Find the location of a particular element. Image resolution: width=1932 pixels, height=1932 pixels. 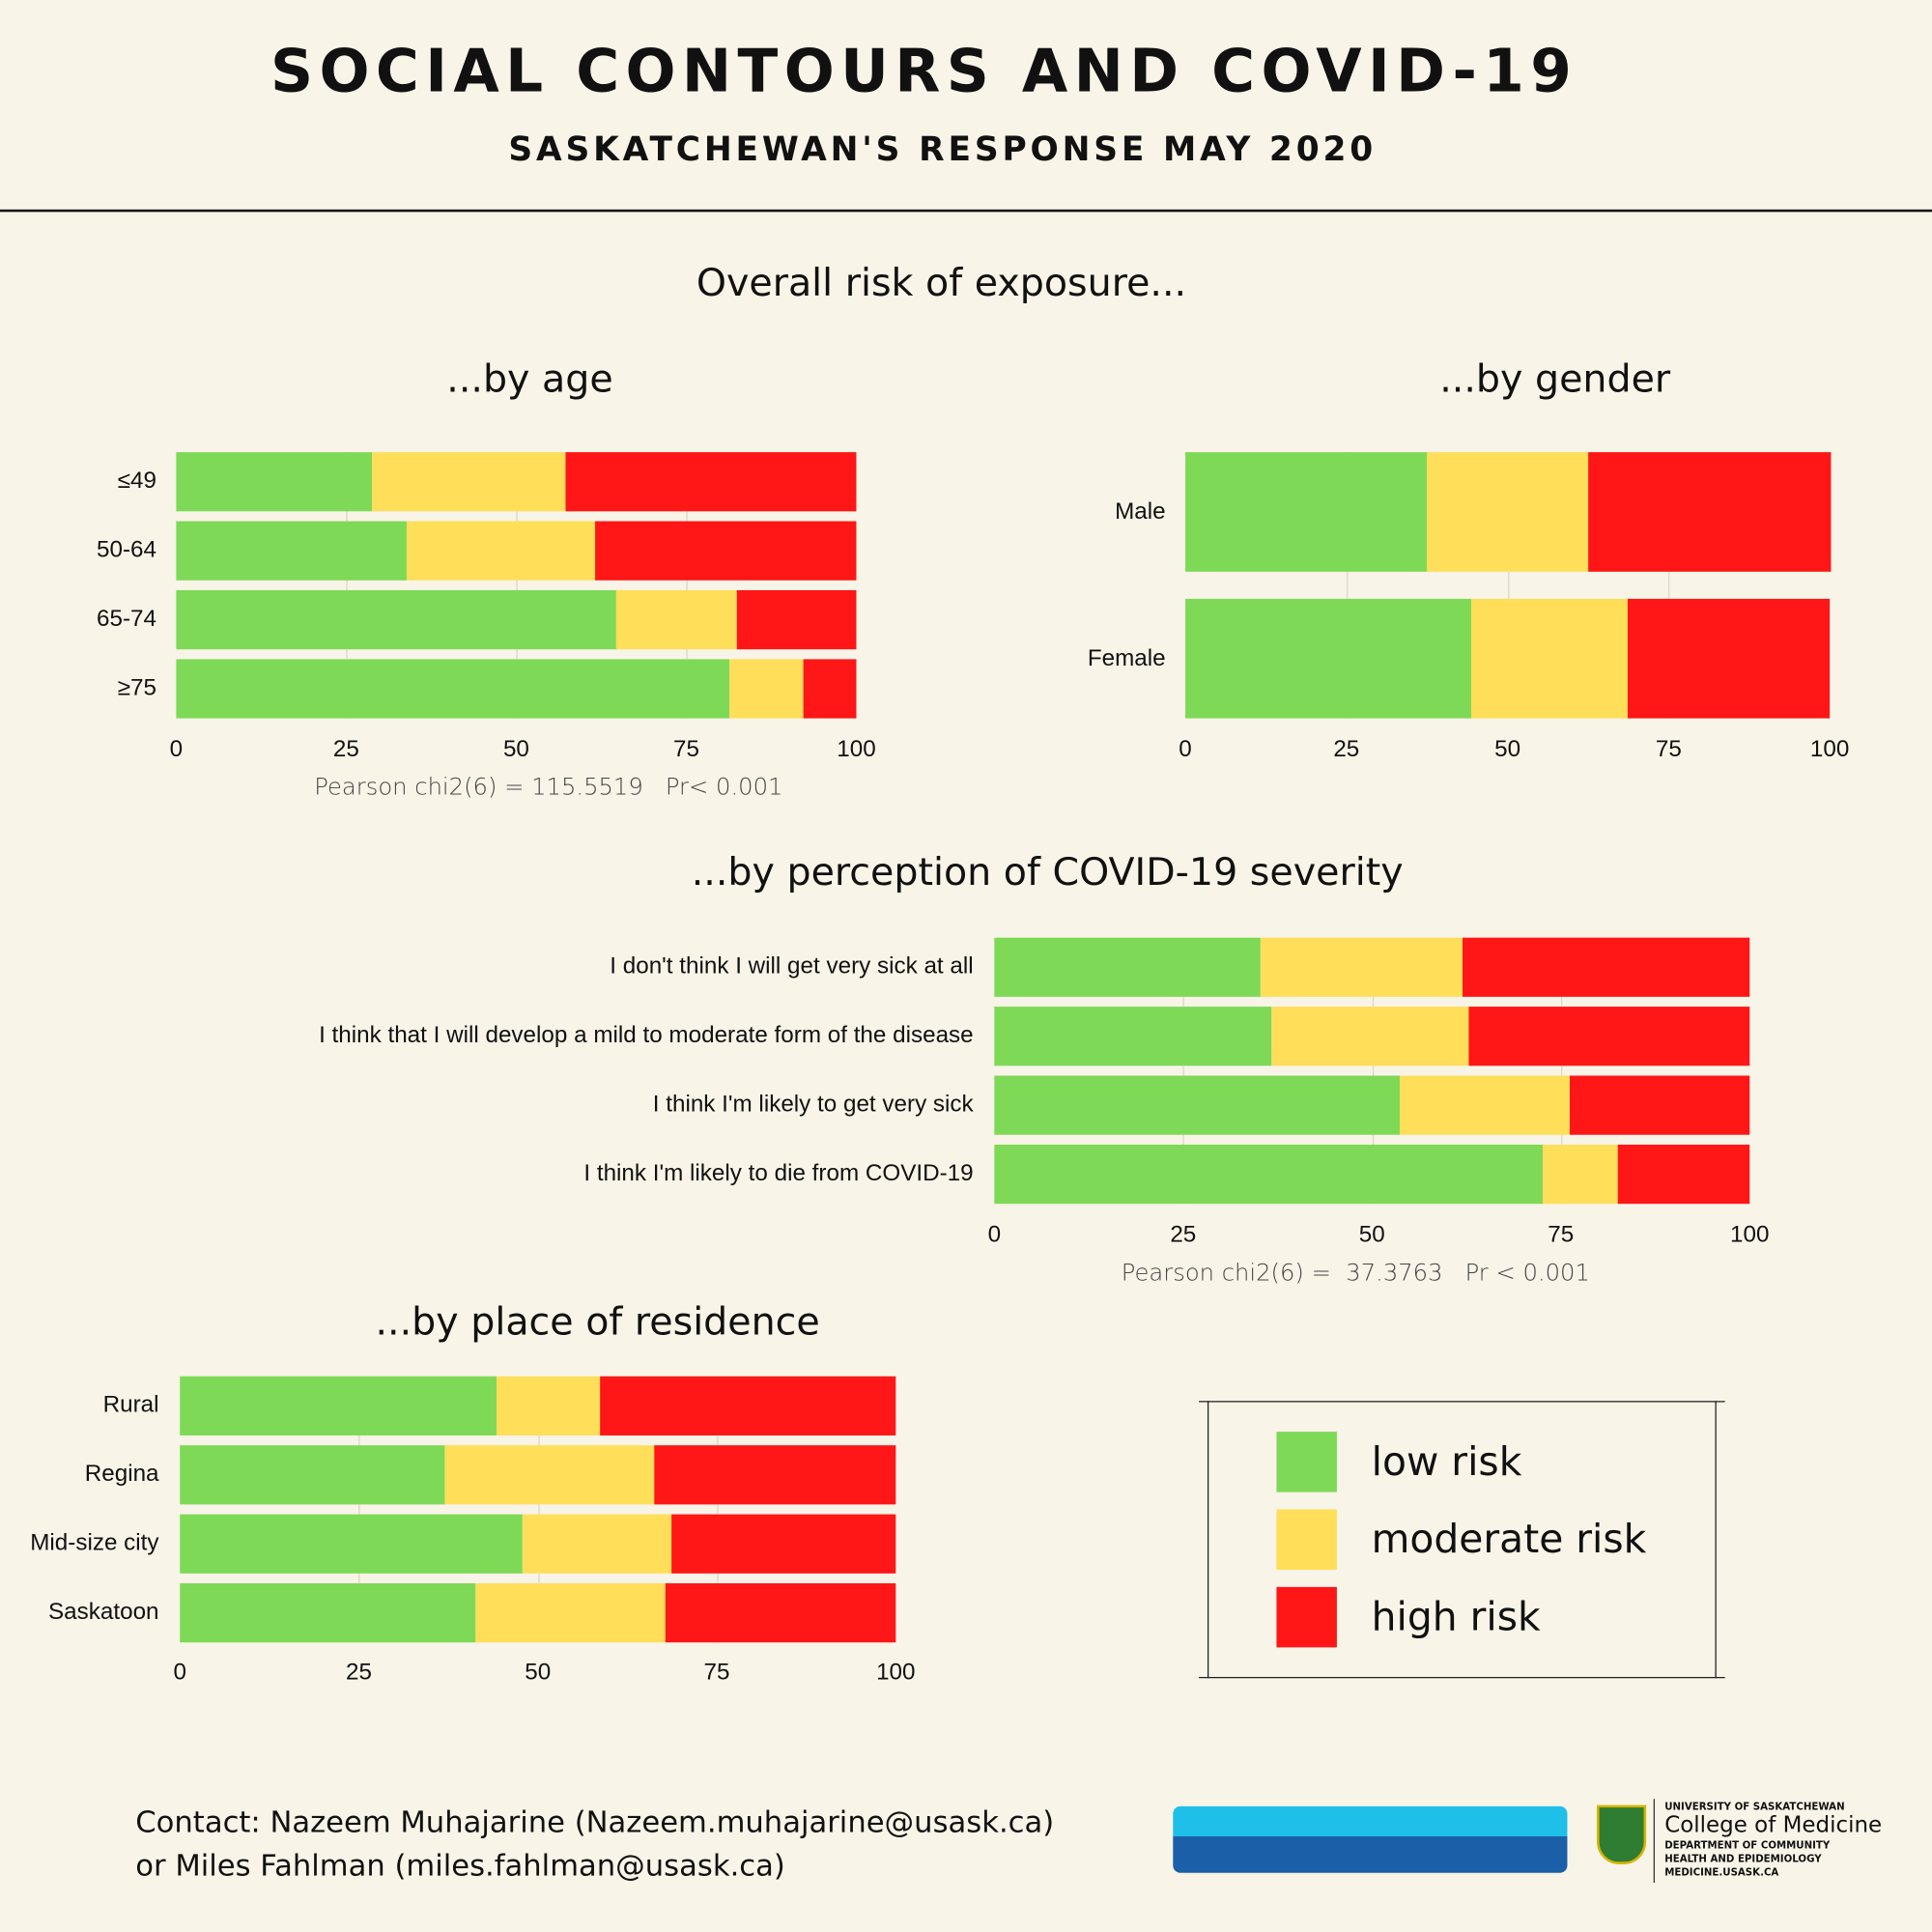

gender-tick-label: 50 is located at coordinates (1507, 749).